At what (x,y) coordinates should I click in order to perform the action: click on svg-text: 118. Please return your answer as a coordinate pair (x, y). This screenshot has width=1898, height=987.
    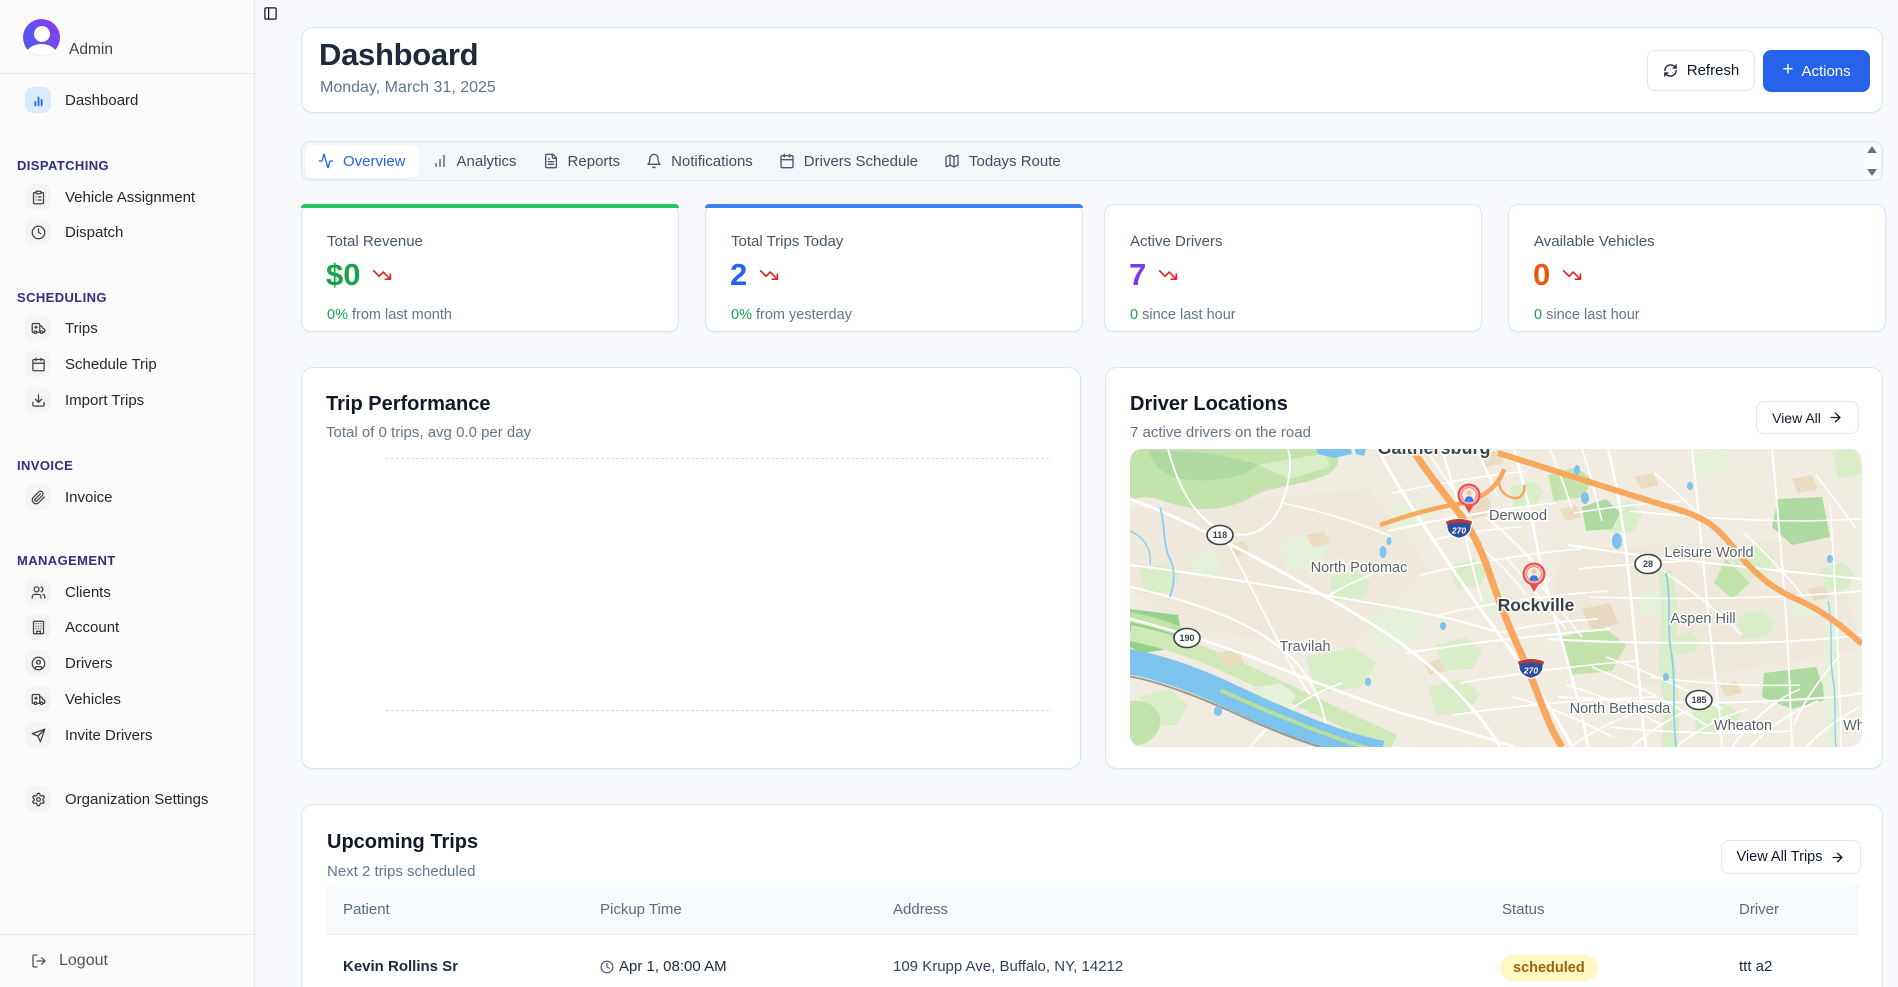
    Looking at the image, I should click on (1220, 535).